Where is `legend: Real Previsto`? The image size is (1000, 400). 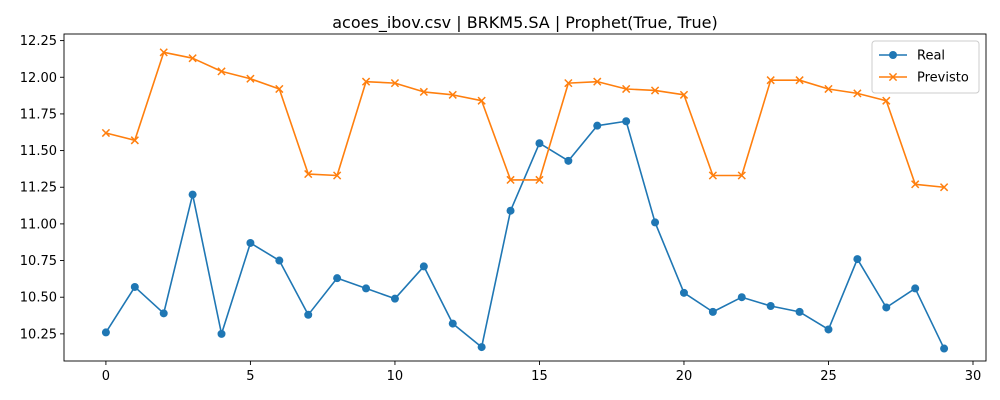 legend: Real Previsto is located at coordinates (925, 67).